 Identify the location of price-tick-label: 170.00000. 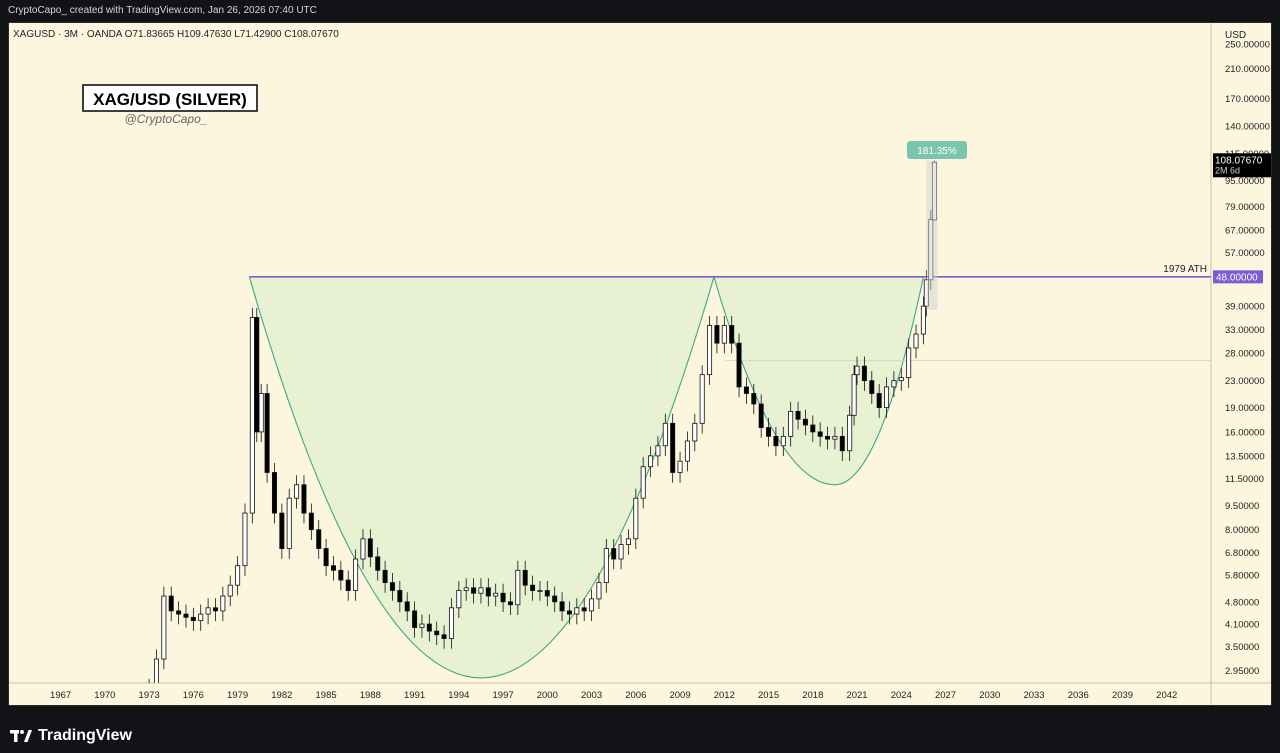
(1247, 99).